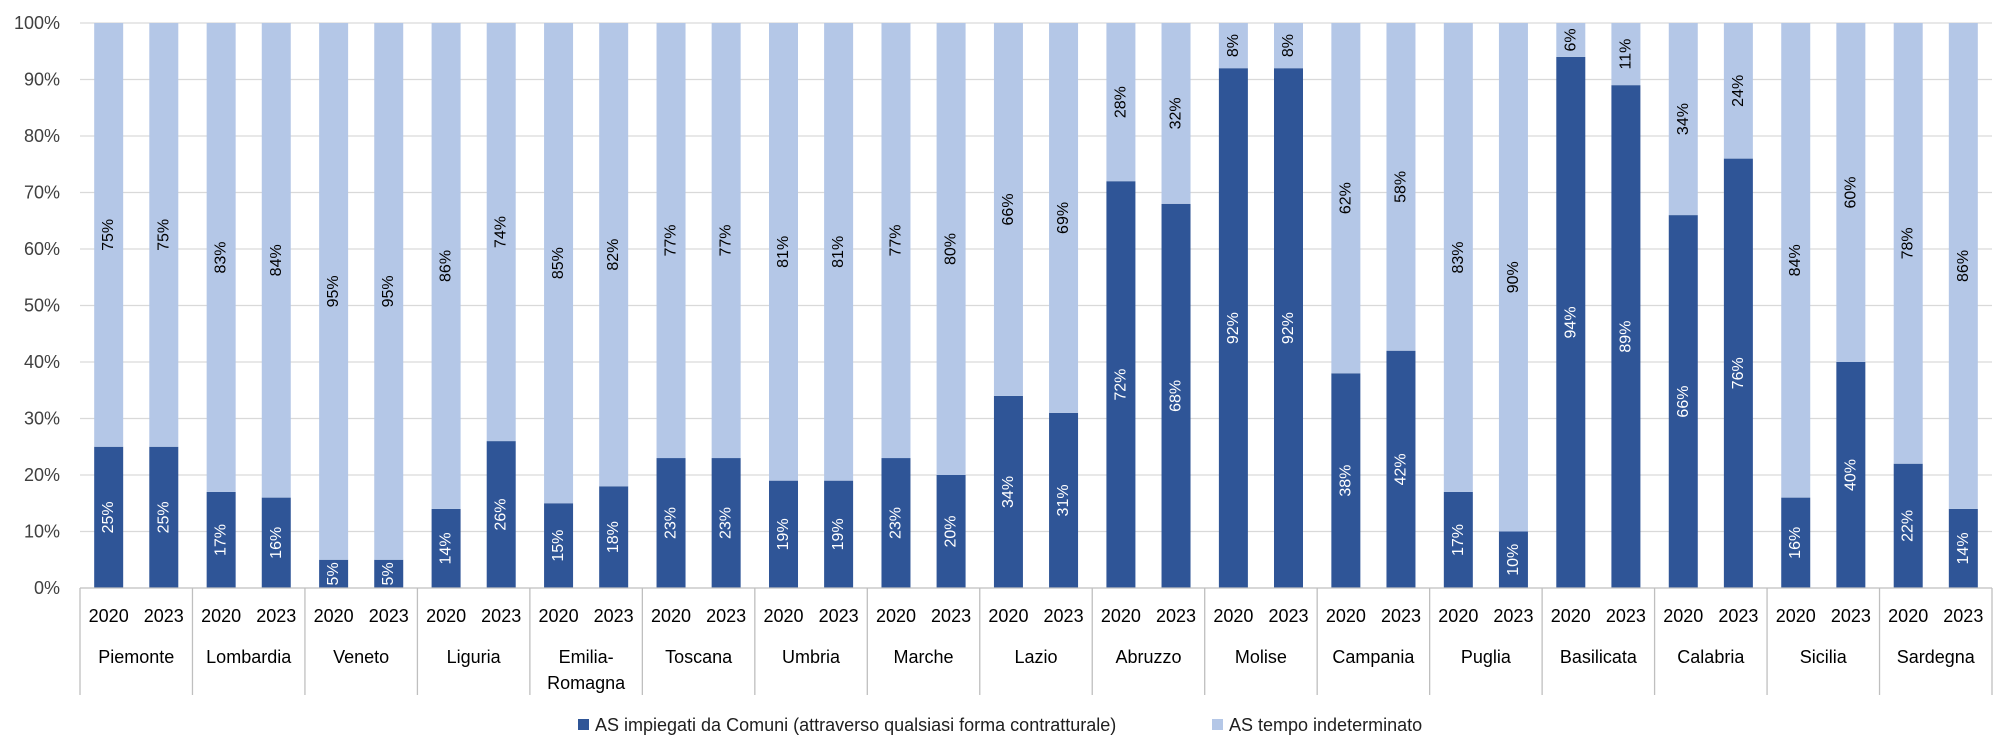  I want to click on y-tick-label: 70%, so click(42, 193).